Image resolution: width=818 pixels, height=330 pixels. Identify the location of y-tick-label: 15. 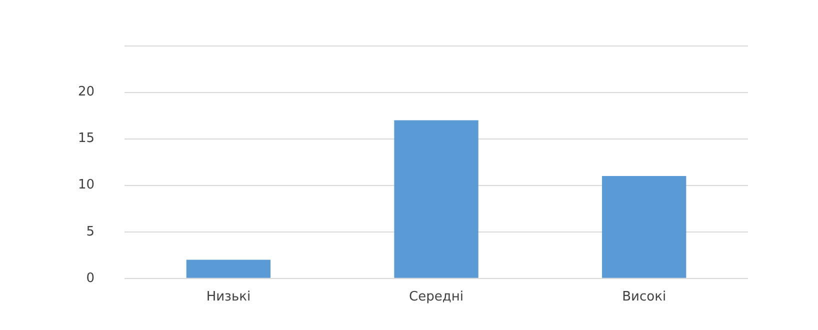
(86, 138).